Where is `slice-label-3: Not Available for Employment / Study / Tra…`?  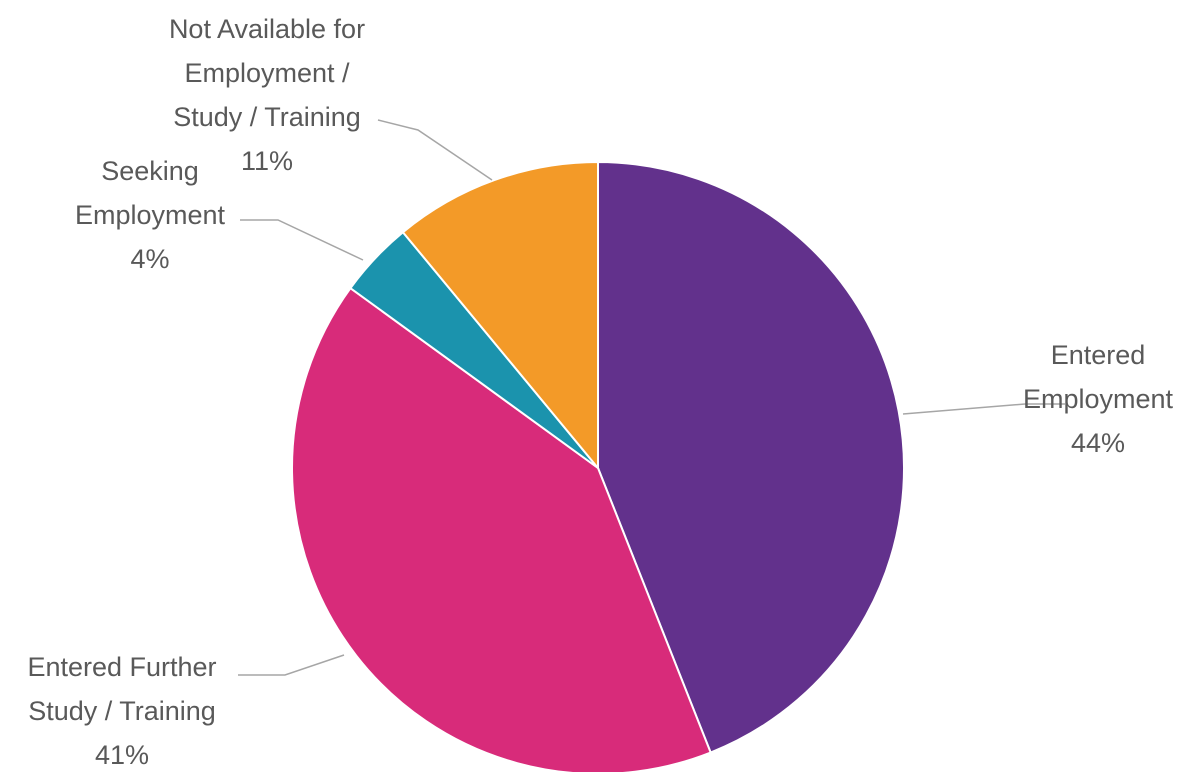 slice-label-3: Not Available for Employment / Study / Tra… is located at coordinates (267, 95).